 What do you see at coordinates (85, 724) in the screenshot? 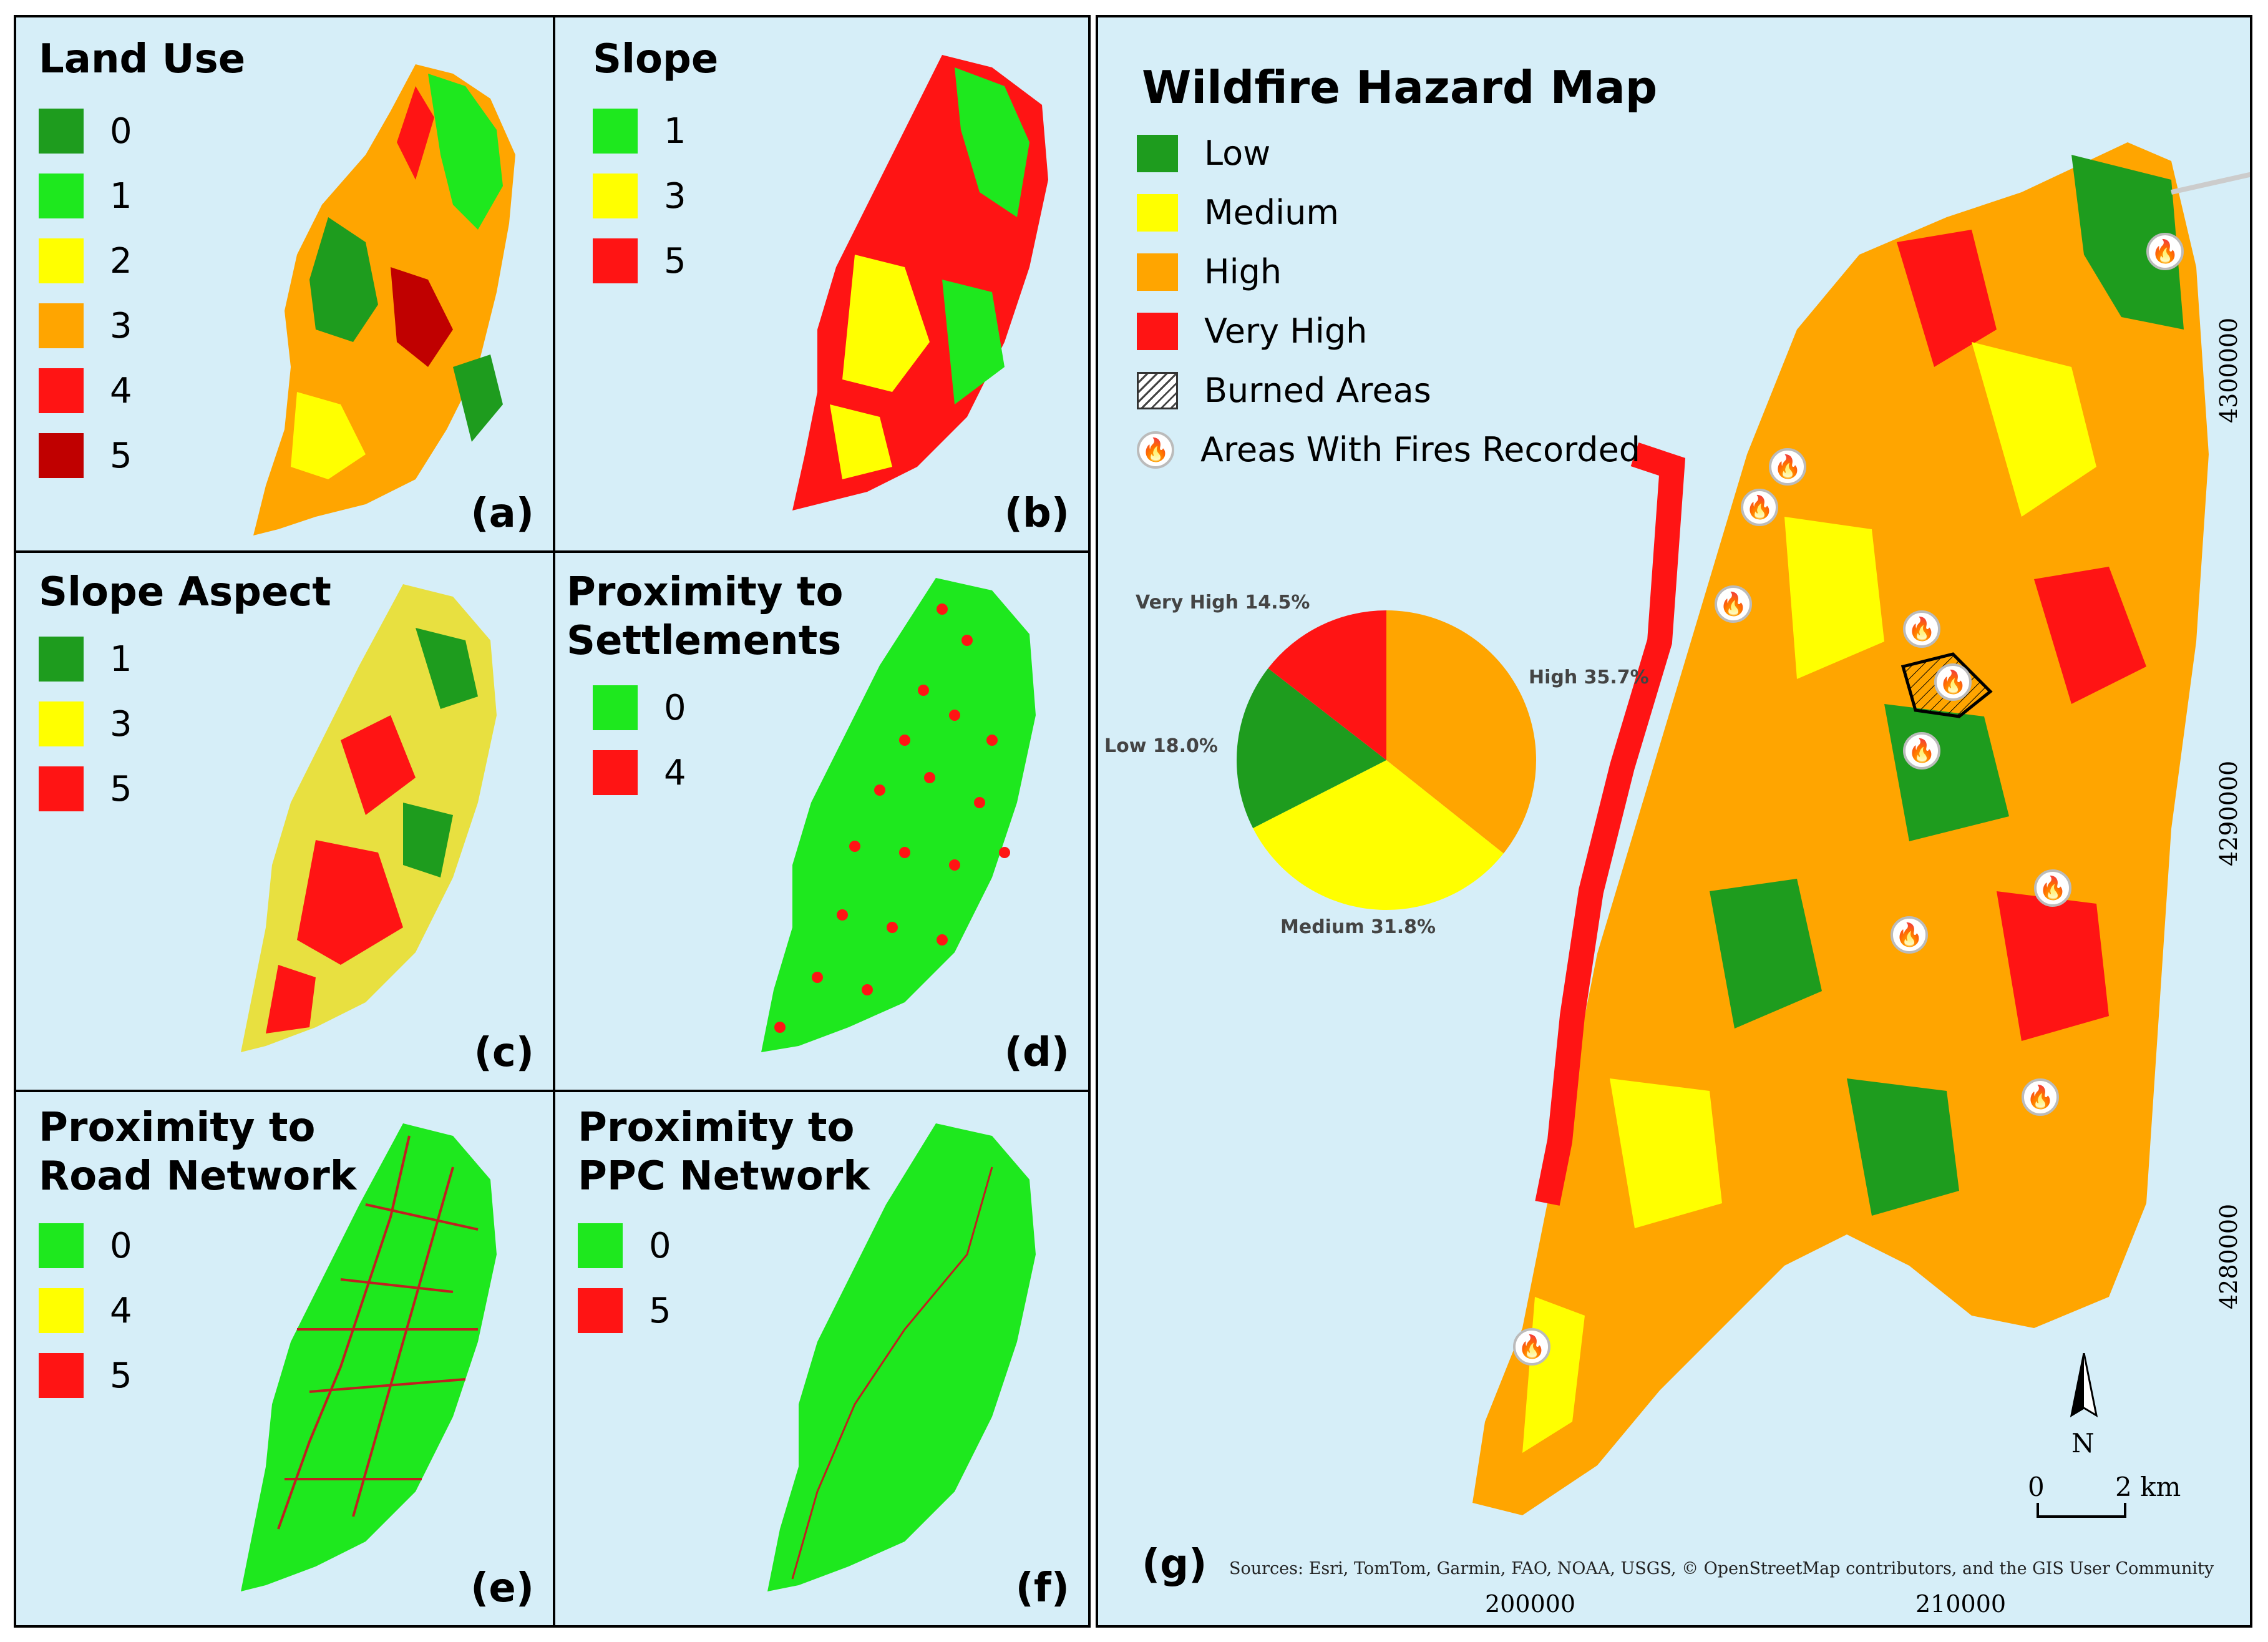
I see `legend: 1 3 5` at bounding box center [85, 724].